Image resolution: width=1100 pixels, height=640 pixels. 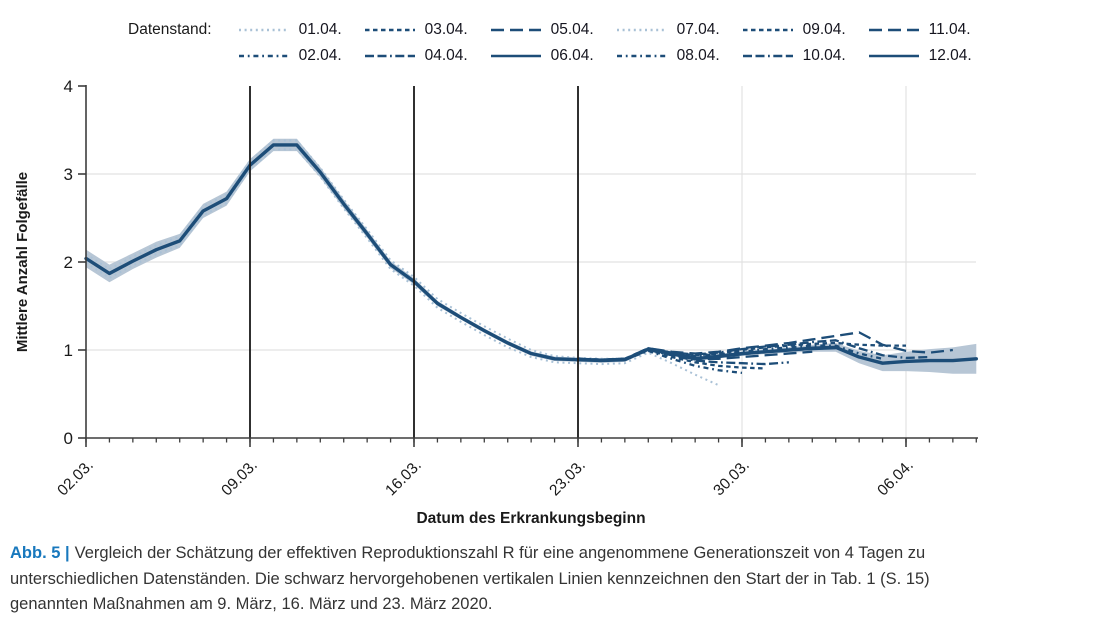 I want to click on legend-item-11-04-: 11.04., so click(x=926, y=30).